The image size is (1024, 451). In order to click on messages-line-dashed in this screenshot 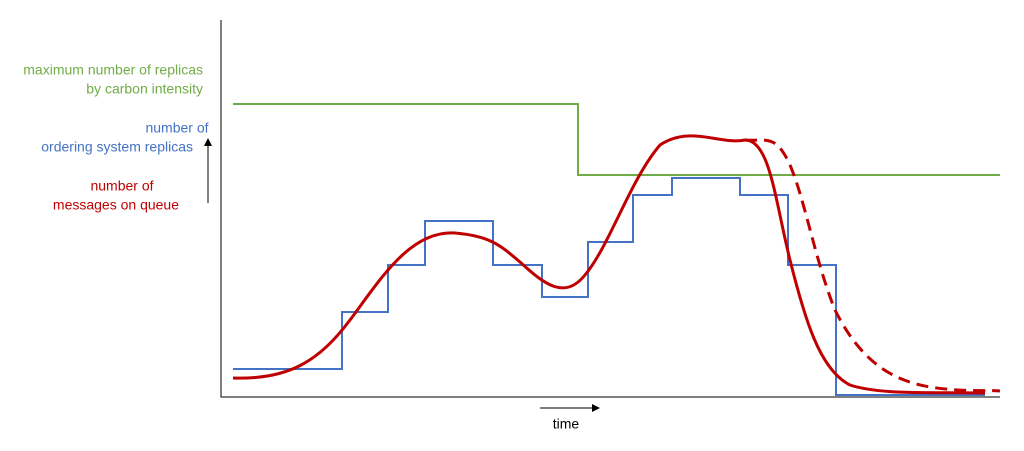, I will do `click(872, 265)`.